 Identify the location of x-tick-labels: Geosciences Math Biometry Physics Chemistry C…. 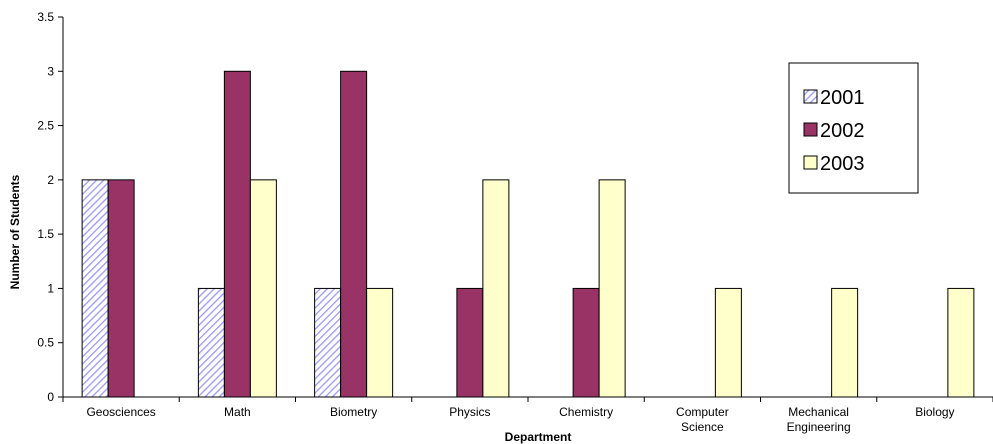
(520, 419).